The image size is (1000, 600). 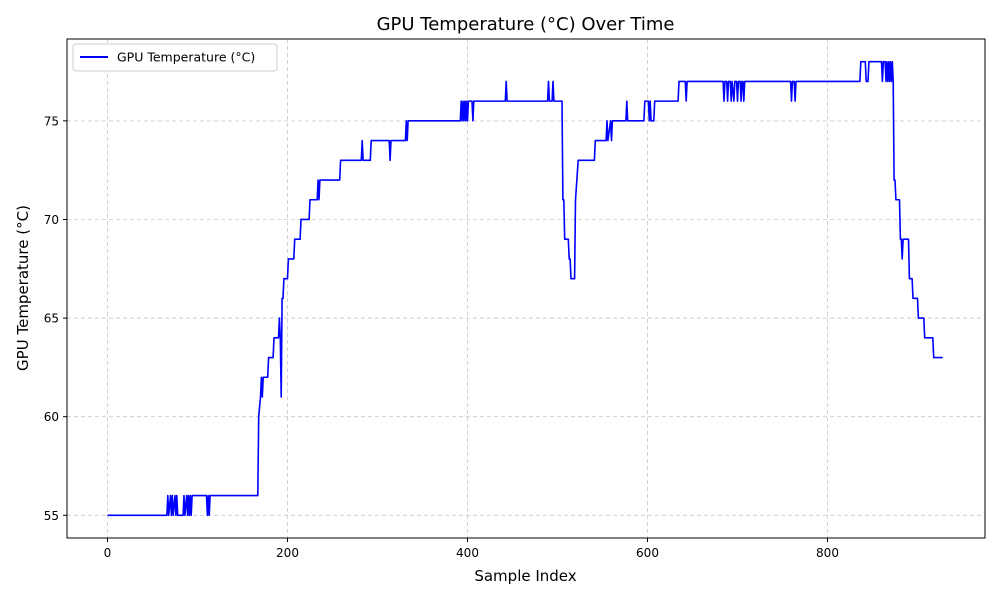 I want to click on x-tick-label: 600, so click(x=647, y=553).